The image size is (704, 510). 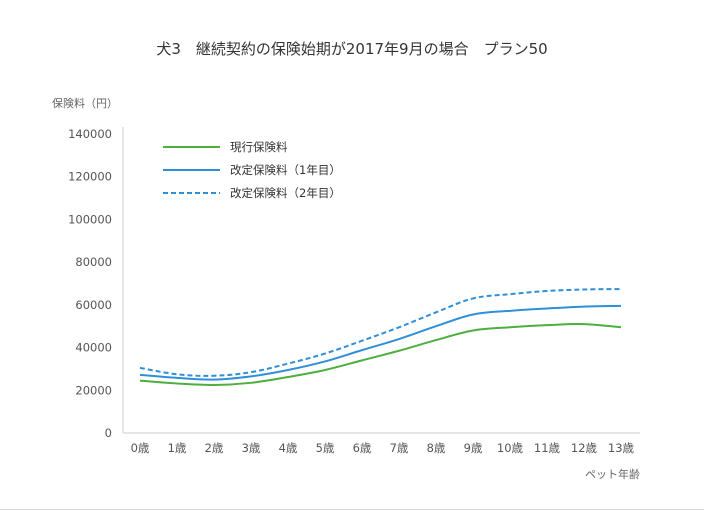 What do you see at coordinates (90, 177) in the screenshot?
I see `y-tick-label: 120000` at bounding box center [90, 177].